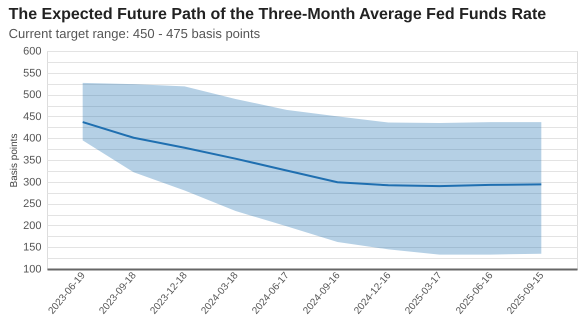  I want to click on chart-subtitle: Current target range: 450 - 475 basis points, so click(134, 33).